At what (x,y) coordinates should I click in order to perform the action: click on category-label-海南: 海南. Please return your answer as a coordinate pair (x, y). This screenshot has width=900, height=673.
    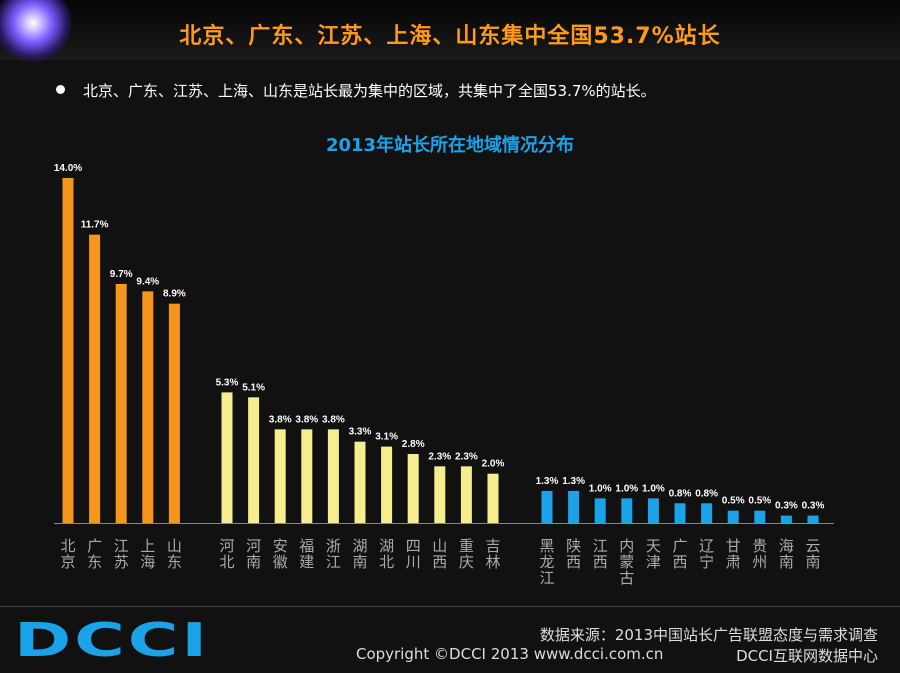
    Looking at the image, I should click on (786, 554).